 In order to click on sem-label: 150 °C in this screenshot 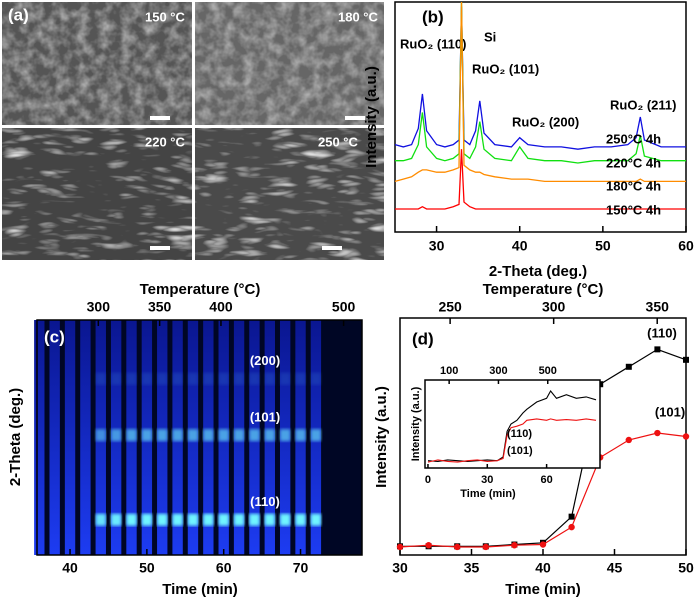, I will do `click(165, 16)`.